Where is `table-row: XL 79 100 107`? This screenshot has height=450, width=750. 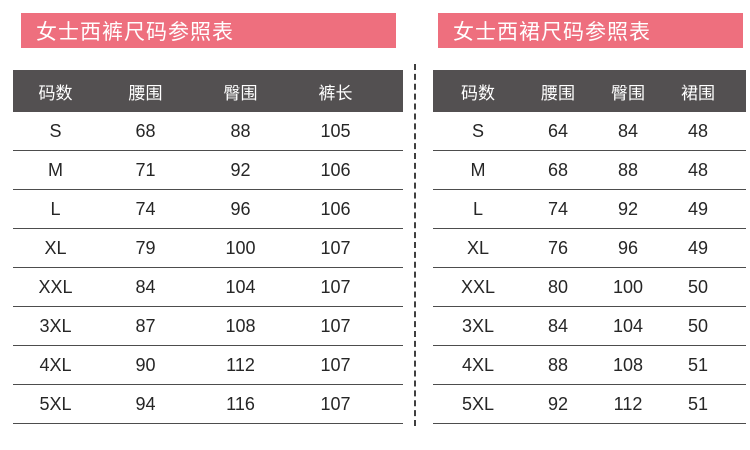 table-row: XL 79 100 107 is located at coordinates (208, 248).